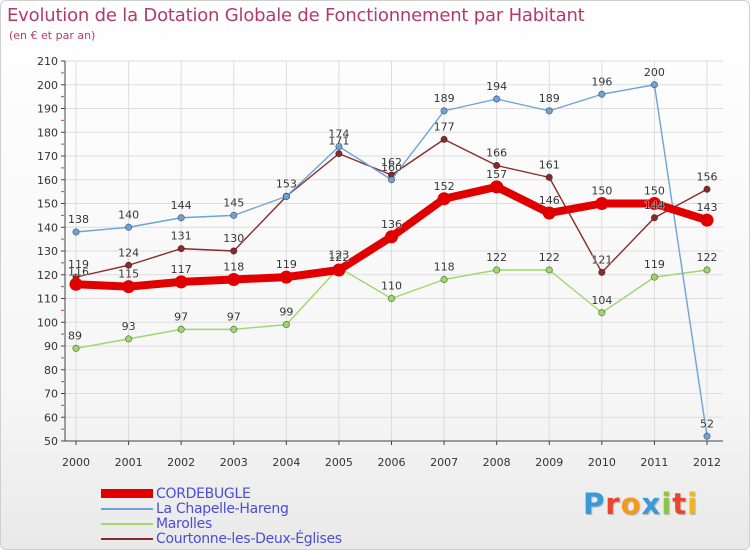 This screenshot has width=750, height=550. What do you see at coordinates (203, 493) in the screenshot?
I see `legend-label: CORDEBUGLE` at bounding box center [203, 493].